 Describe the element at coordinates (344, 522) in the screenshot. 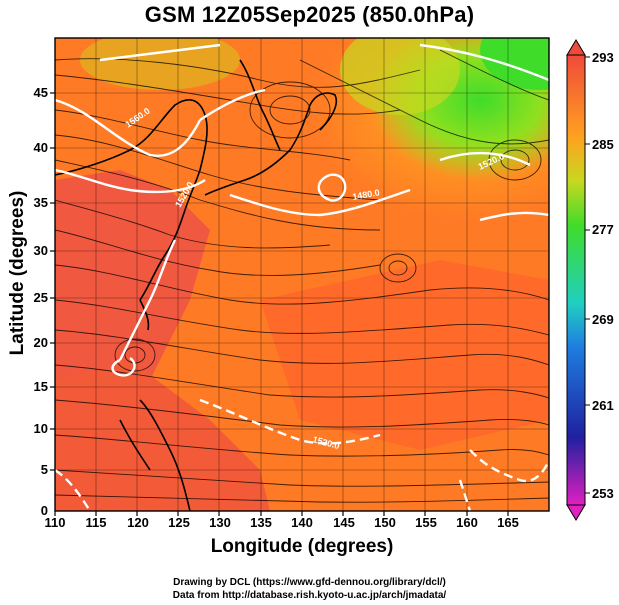

I see `x-tick-label: 145` at that location.